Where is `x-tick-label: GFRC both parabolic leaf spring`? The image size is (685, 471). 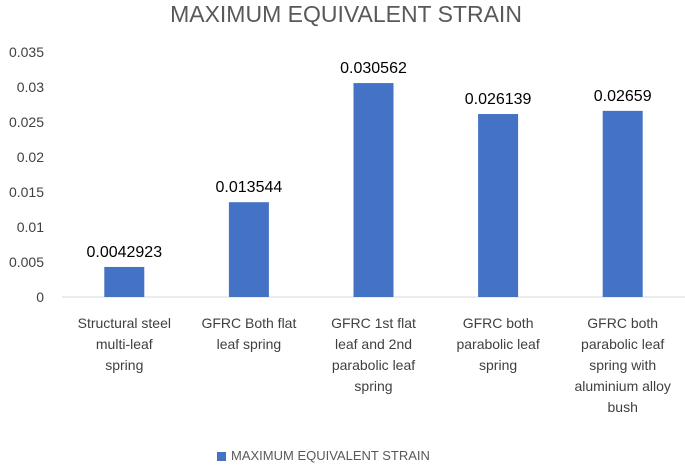 x-tick-label: GFRC both parabolic leaf spring is located at coordinates (497, 344).